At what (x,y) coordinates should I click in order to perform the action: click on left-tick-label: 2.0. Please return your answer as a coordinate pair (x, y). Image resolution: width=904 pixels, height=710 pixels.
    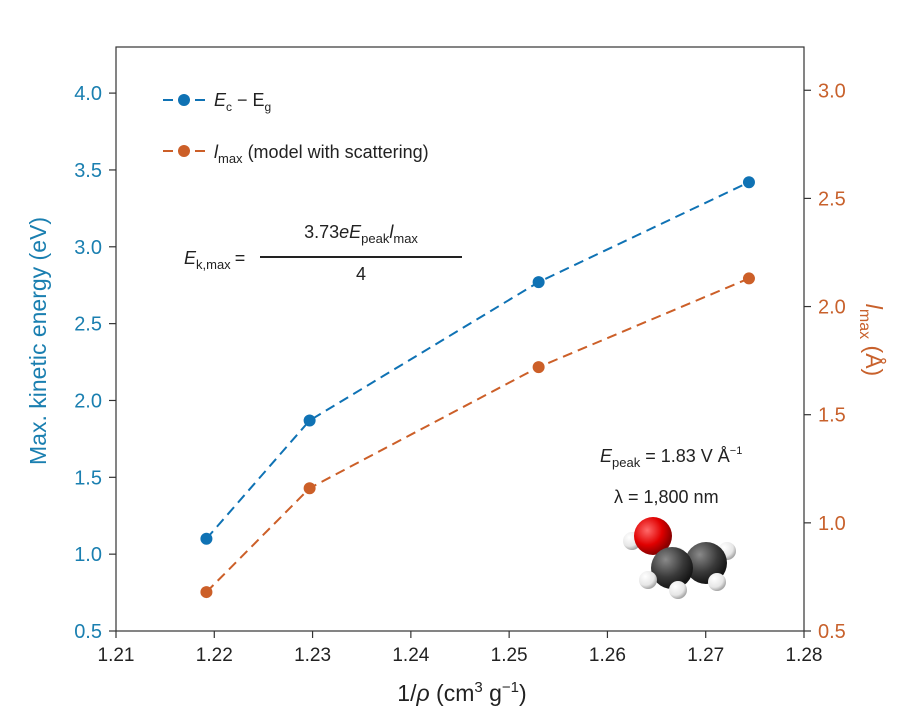
    Looking at the image, I should click on (88, 401).